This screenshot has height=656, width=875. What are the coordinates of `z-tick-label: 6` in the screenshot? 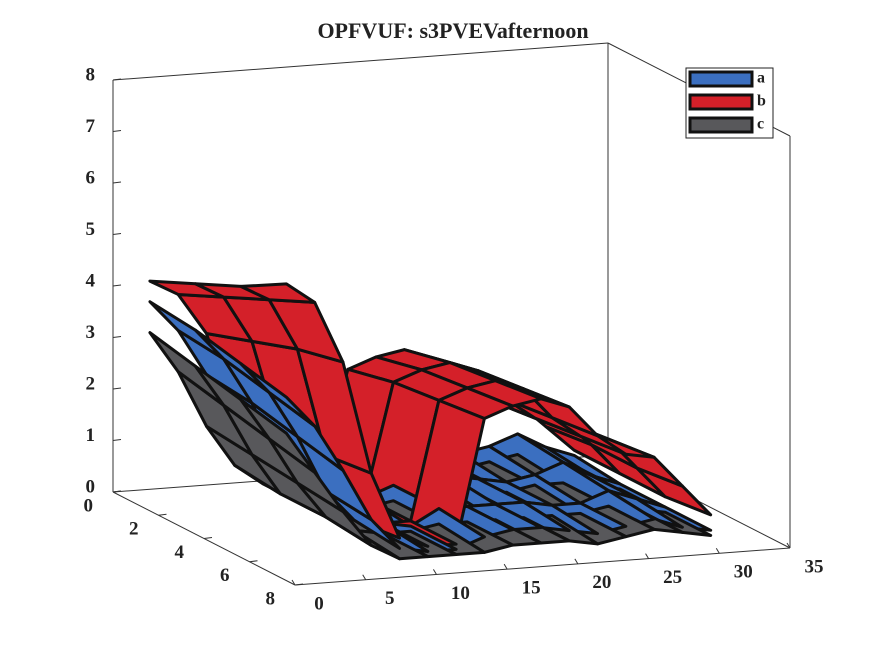 It's located at (91, 177).